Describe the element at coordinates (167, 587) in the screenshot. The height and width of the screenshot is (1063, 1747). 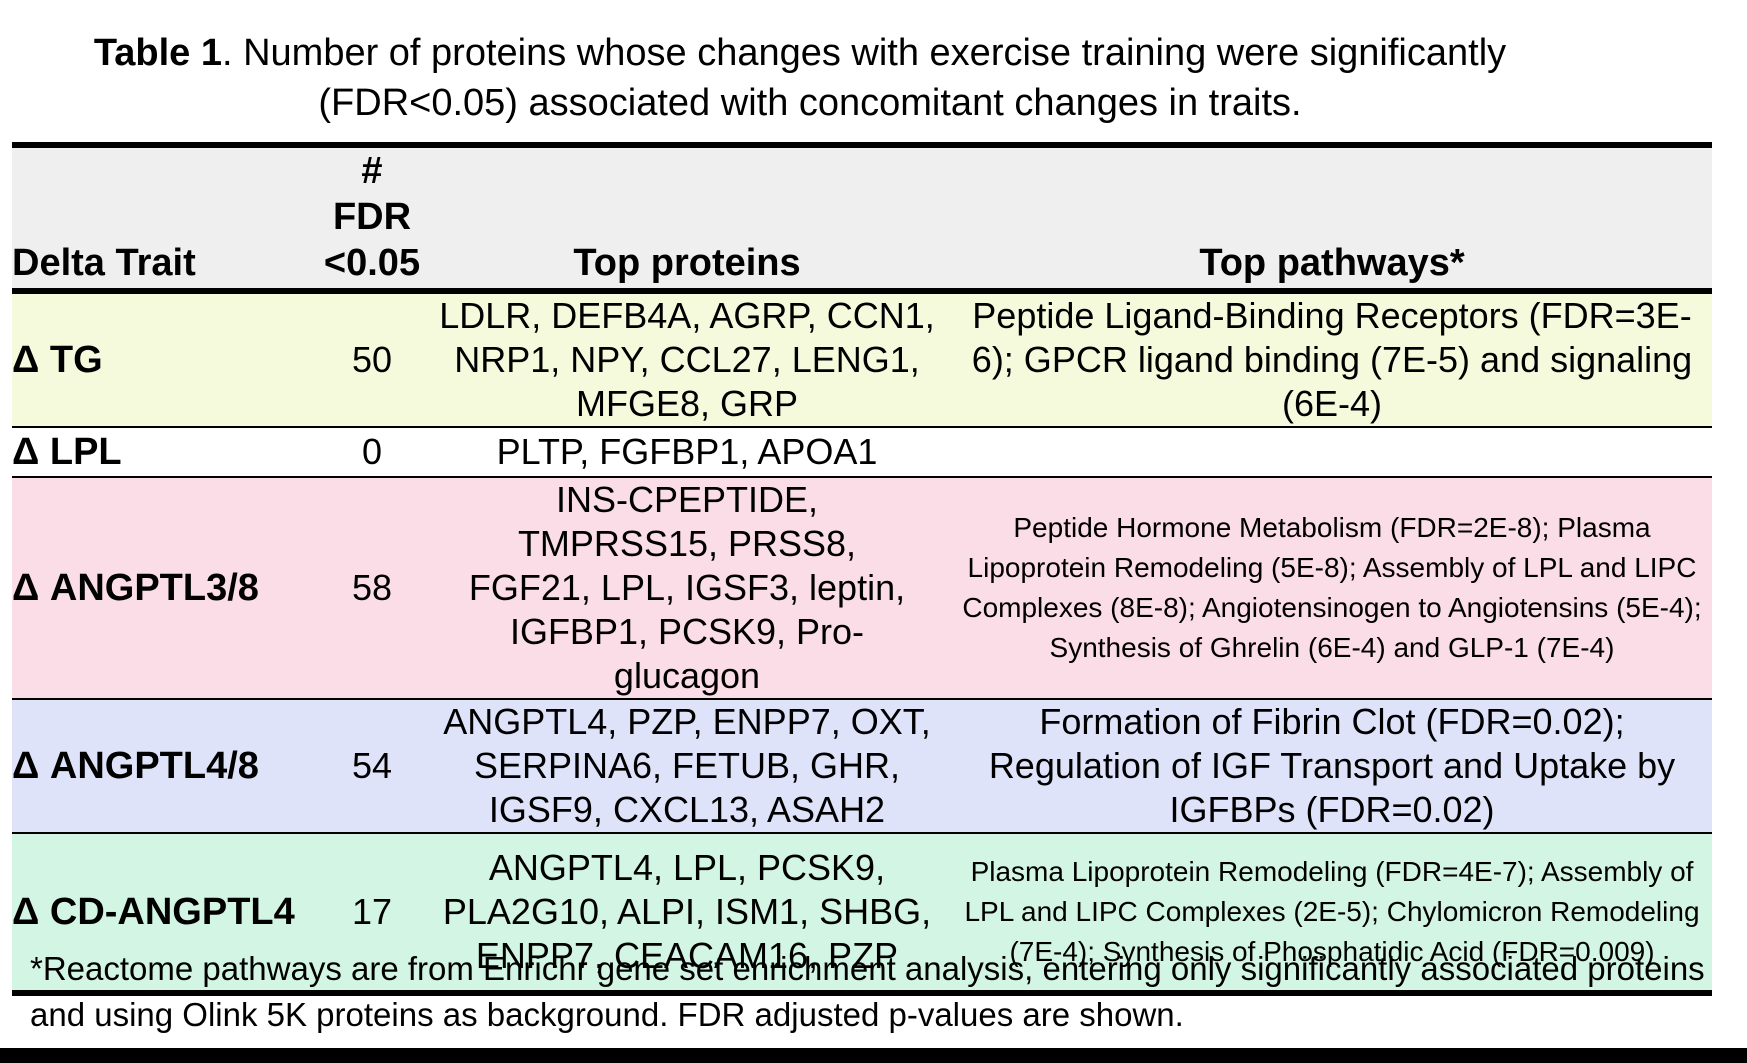
I see `cell-trait: Δ ANGPTL3/8` at that location.